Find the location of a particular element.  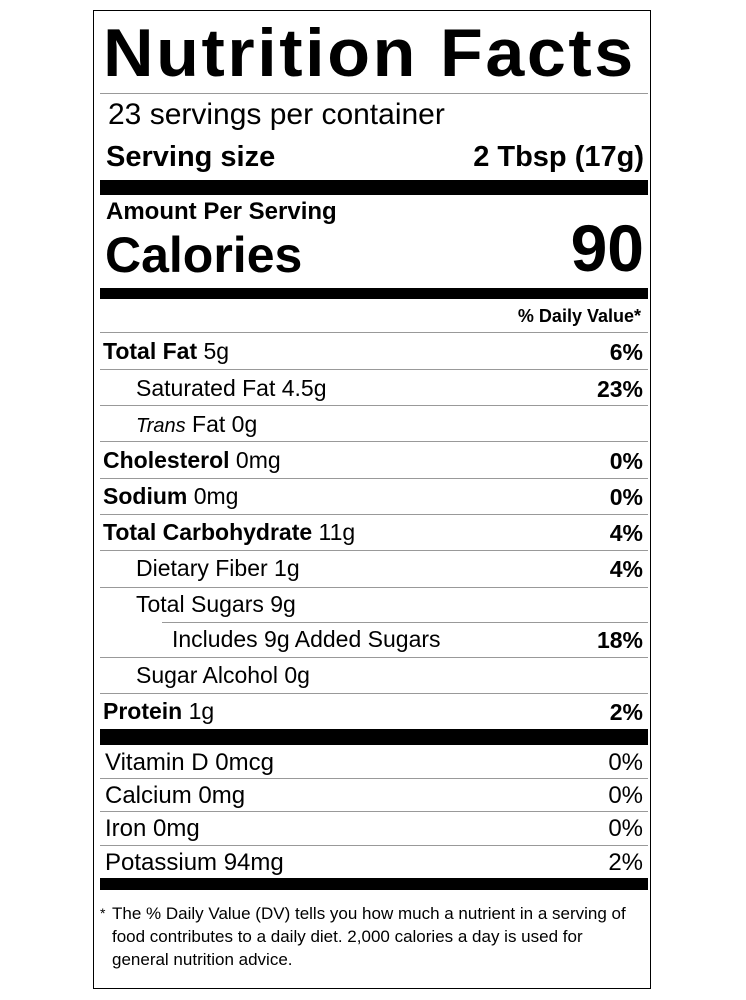

vitamin-dv: 2% is located at coordinates (625, 862).